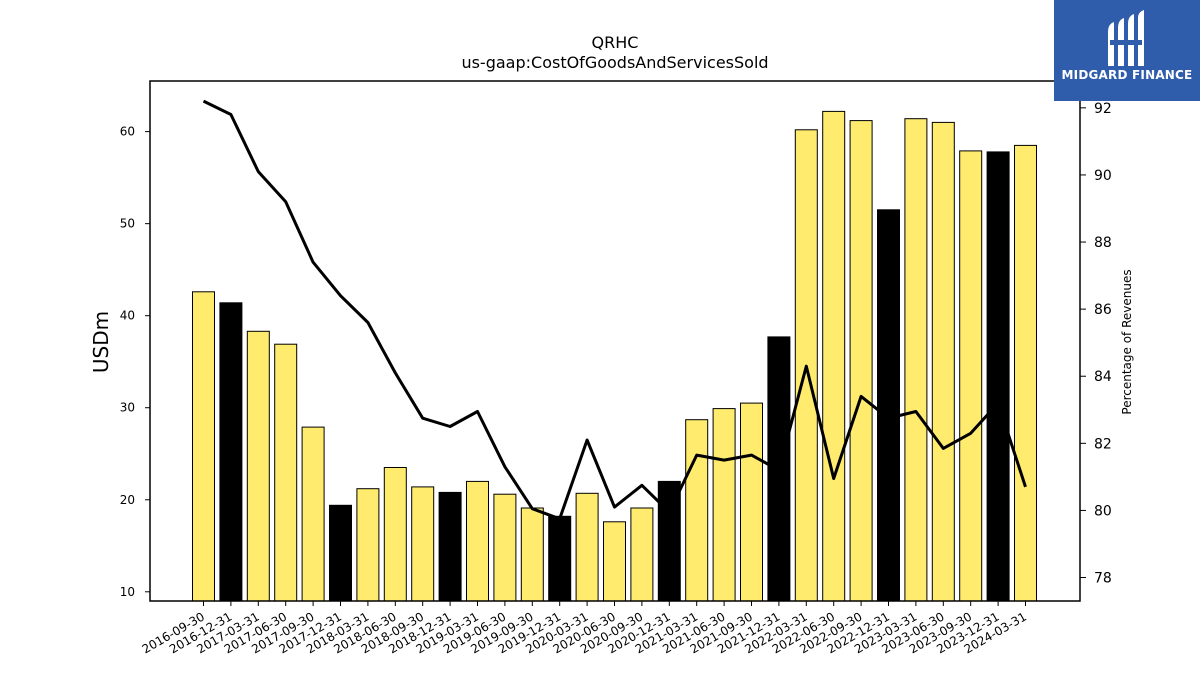 This screenshot has width=1200, height=675. Describe the element at coordinates (101, 342) in the screenshot. I see `y-axis-label-left: USDm` at that location.